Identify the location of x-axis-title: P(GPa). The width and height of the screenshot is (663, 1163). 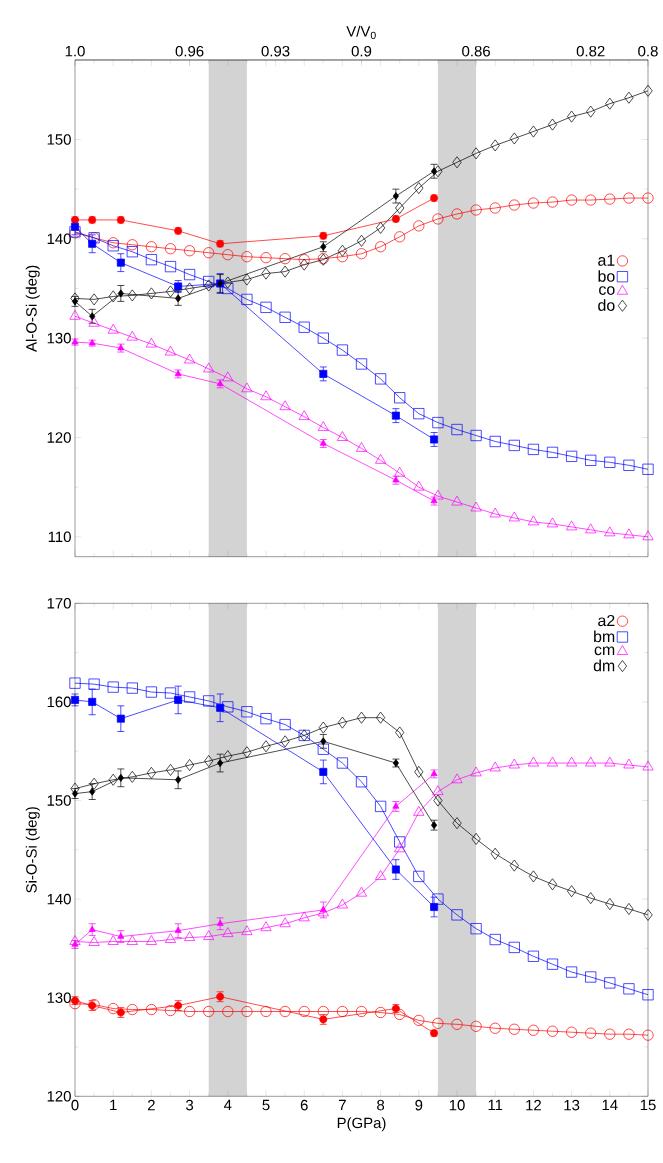
(361, 1124).